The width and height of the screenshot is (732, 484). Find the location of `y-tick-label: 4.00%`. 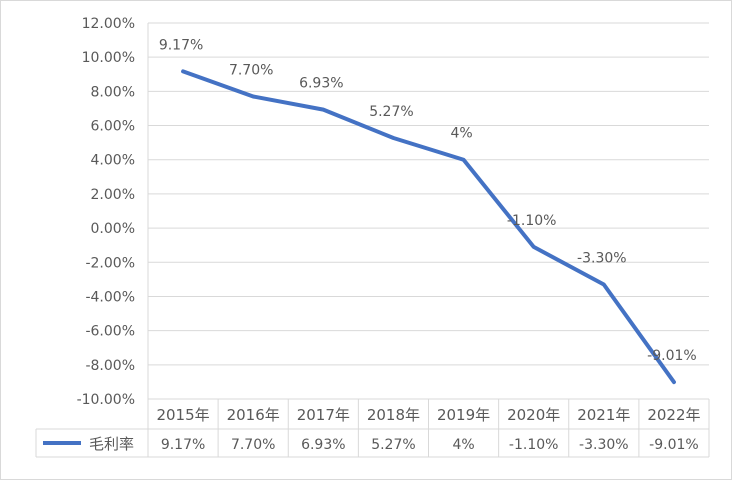

y-tick-label: 4.00% is located at coordinates (113, 161).